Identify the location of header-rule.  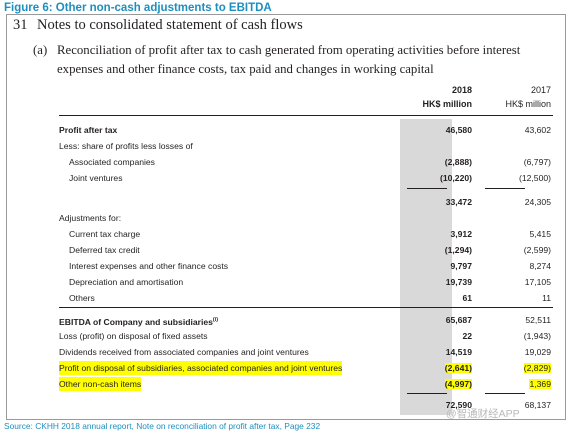
(306, 115).